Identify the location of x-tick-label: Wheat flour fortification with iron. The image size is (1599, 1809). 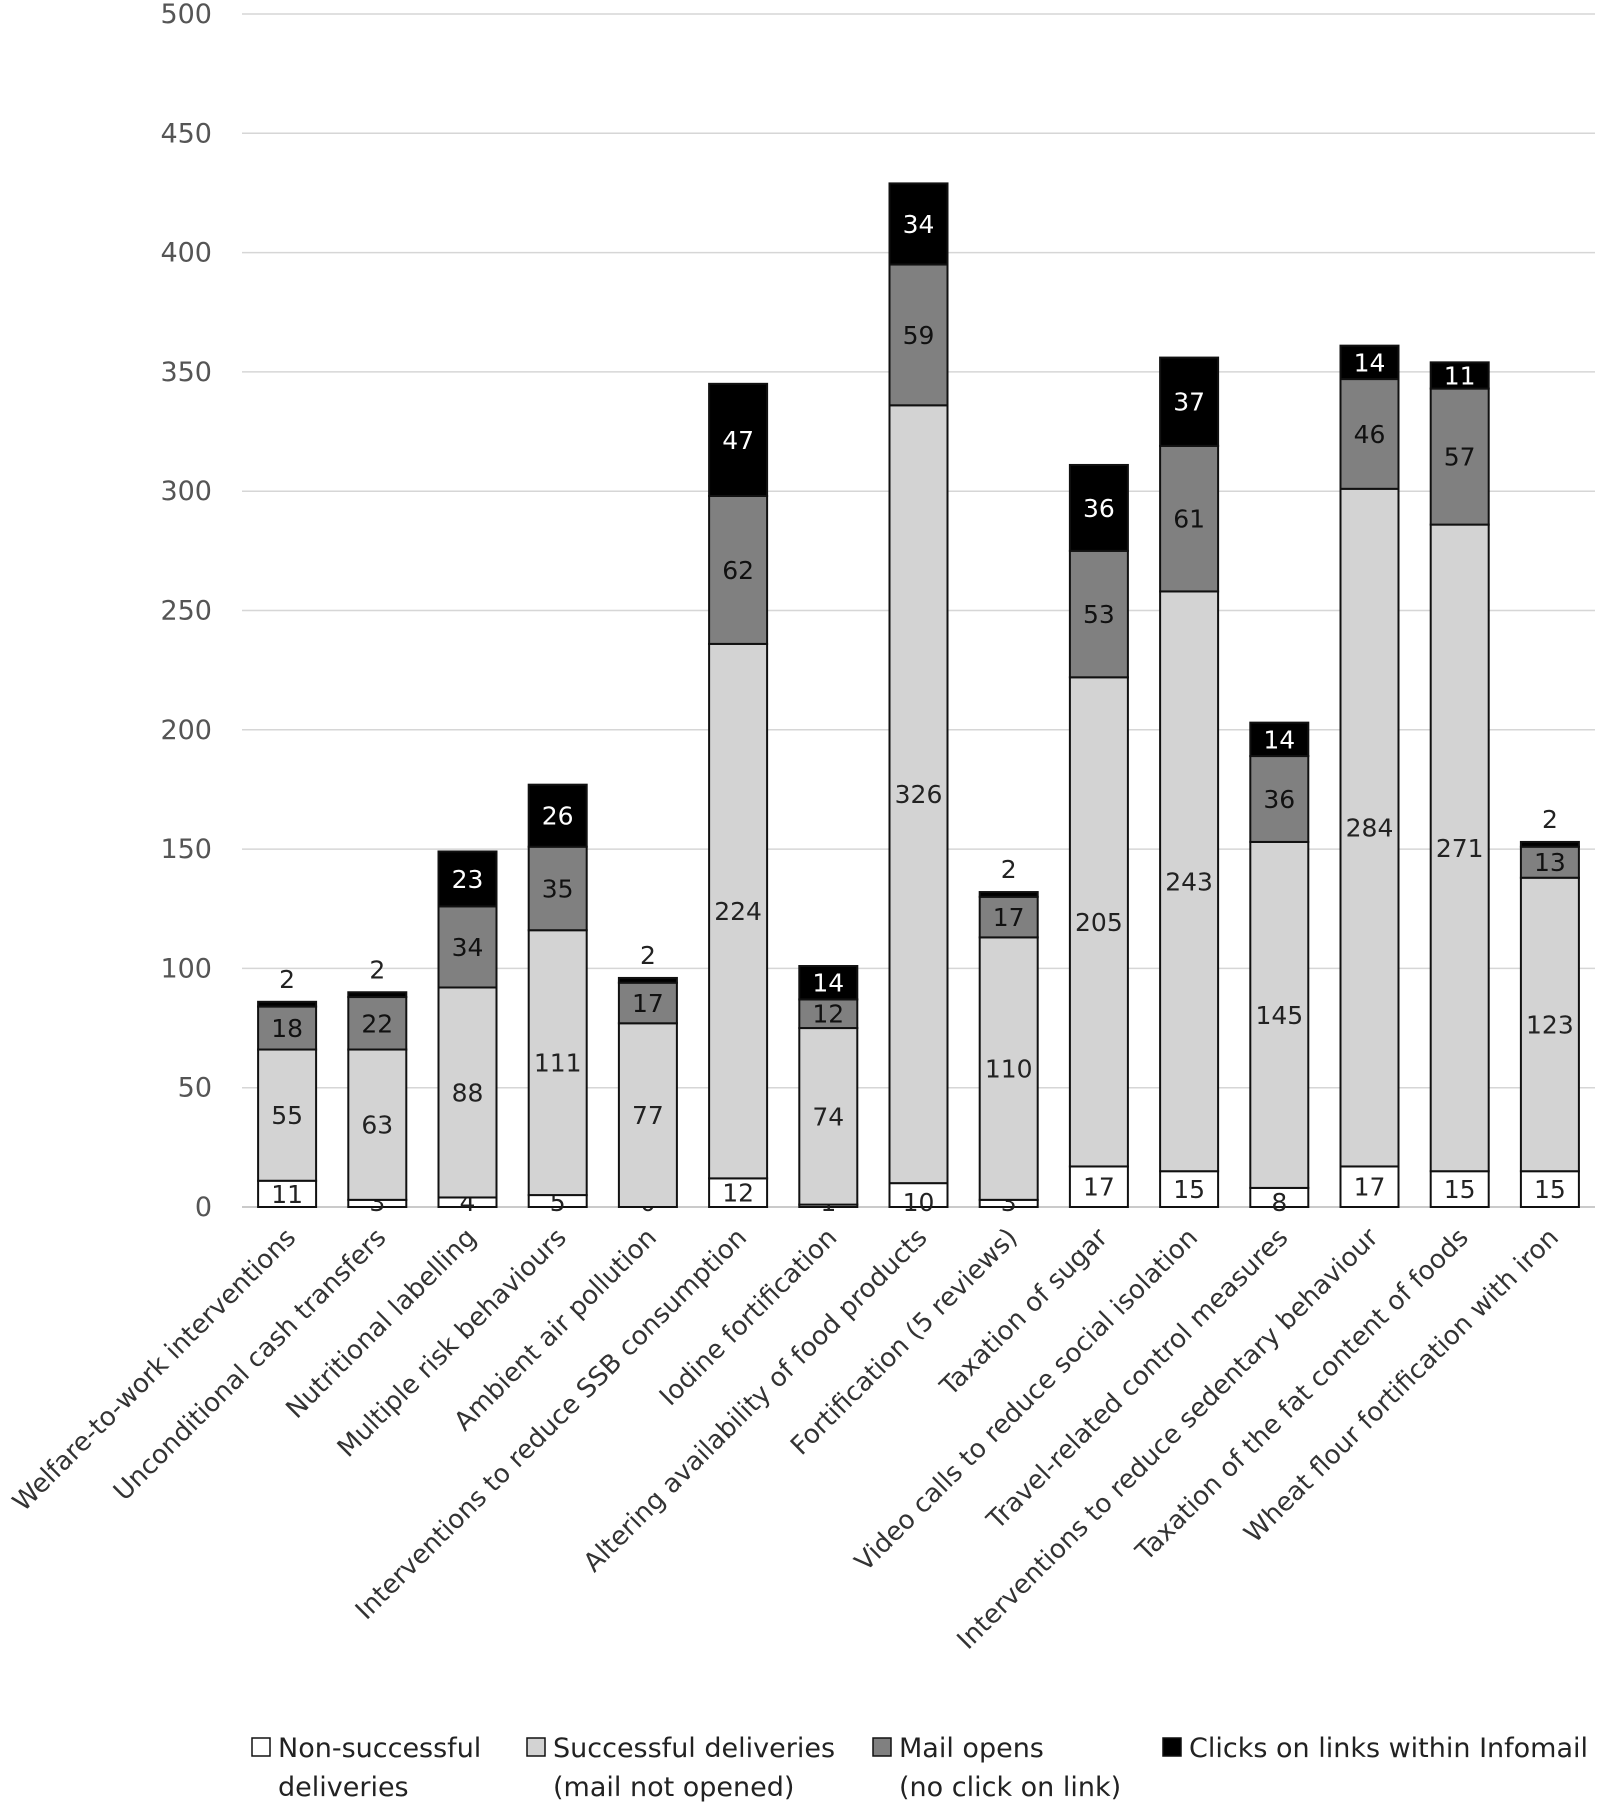
(1402, 1386).